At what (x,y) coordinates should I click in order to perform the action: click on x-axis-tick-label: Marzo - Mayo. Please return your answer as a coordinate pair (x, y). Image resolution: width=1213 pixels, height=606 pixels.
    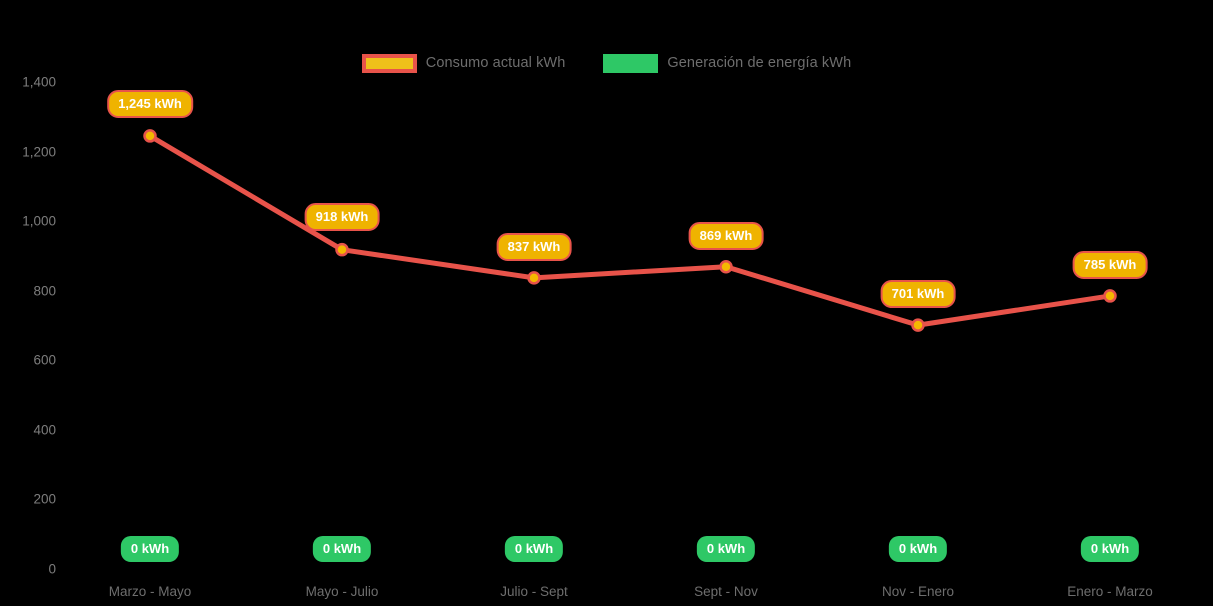
    Looking at the image, I should click on (150, 591).